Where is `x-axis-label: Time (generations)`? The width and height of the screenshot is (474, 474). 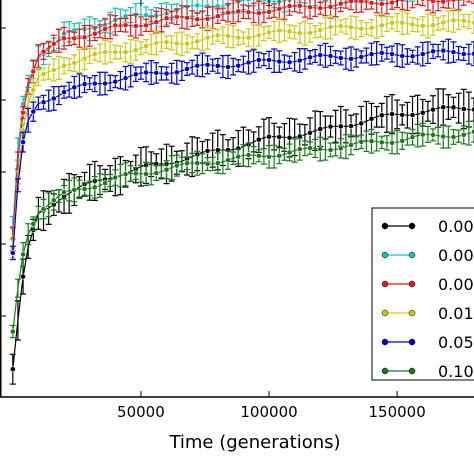 x-axis-label: Time (generations) is located at coordinates (254, 442).